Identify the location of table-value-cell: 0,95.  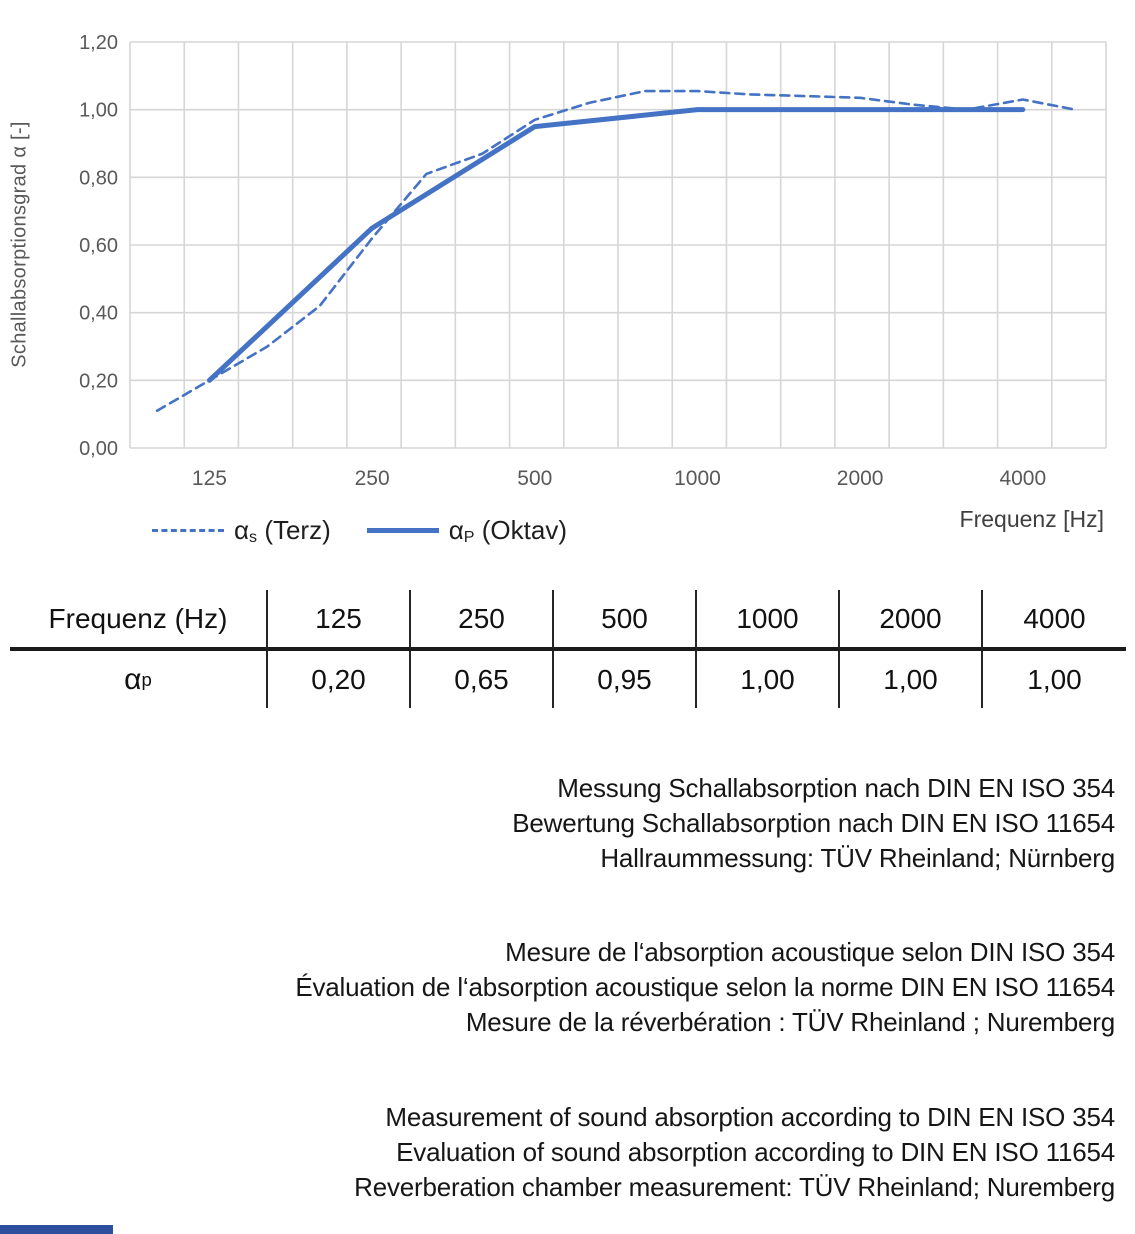
(625, 679).